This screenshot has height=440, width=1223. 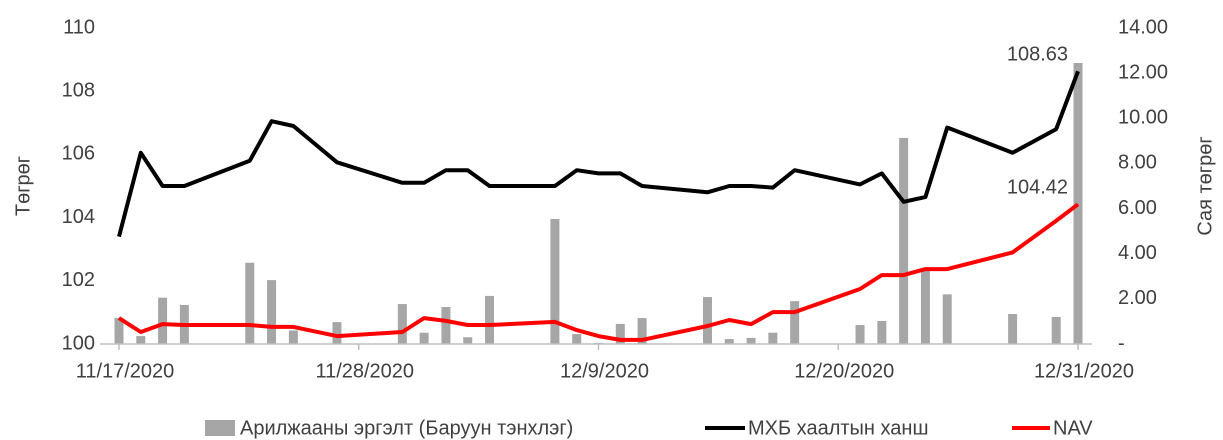 I want to click on x-tick-label: 11/17/2020, so click(x=125, y=371).